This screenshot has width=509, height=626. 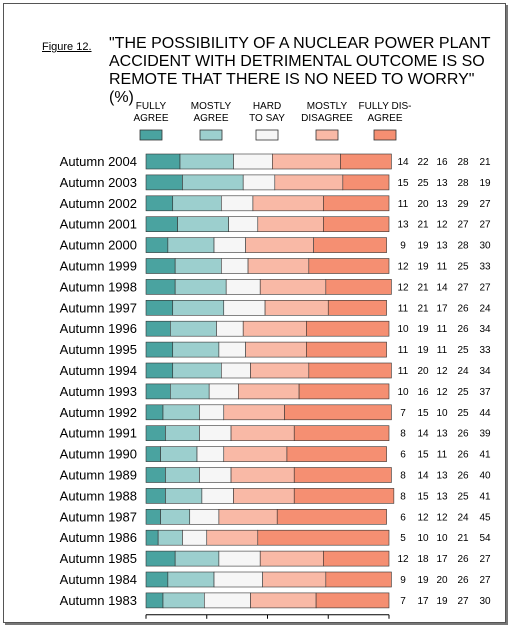 I want to click on value-label: 9, so click(x=403, y=580).